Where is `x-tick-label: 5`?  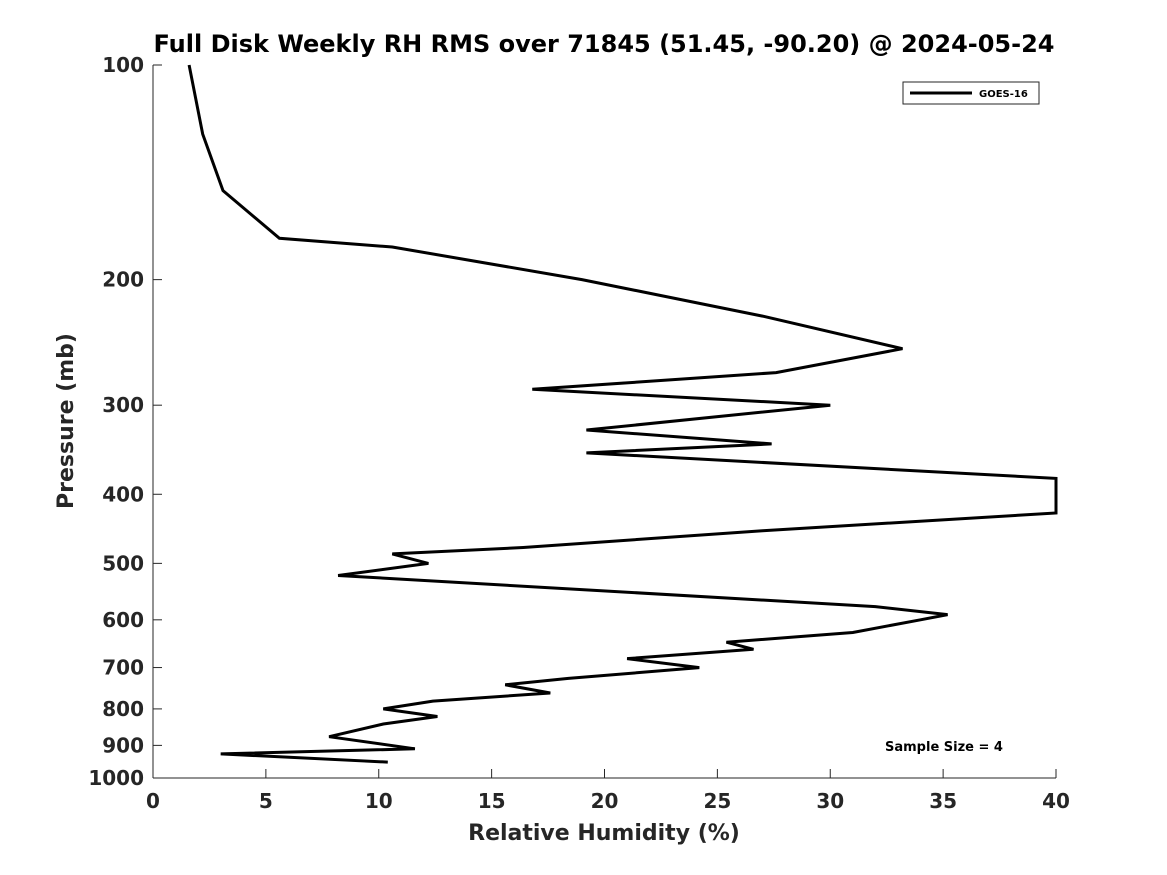
x-tick-label: 5 is located at coordinates (266, 801).